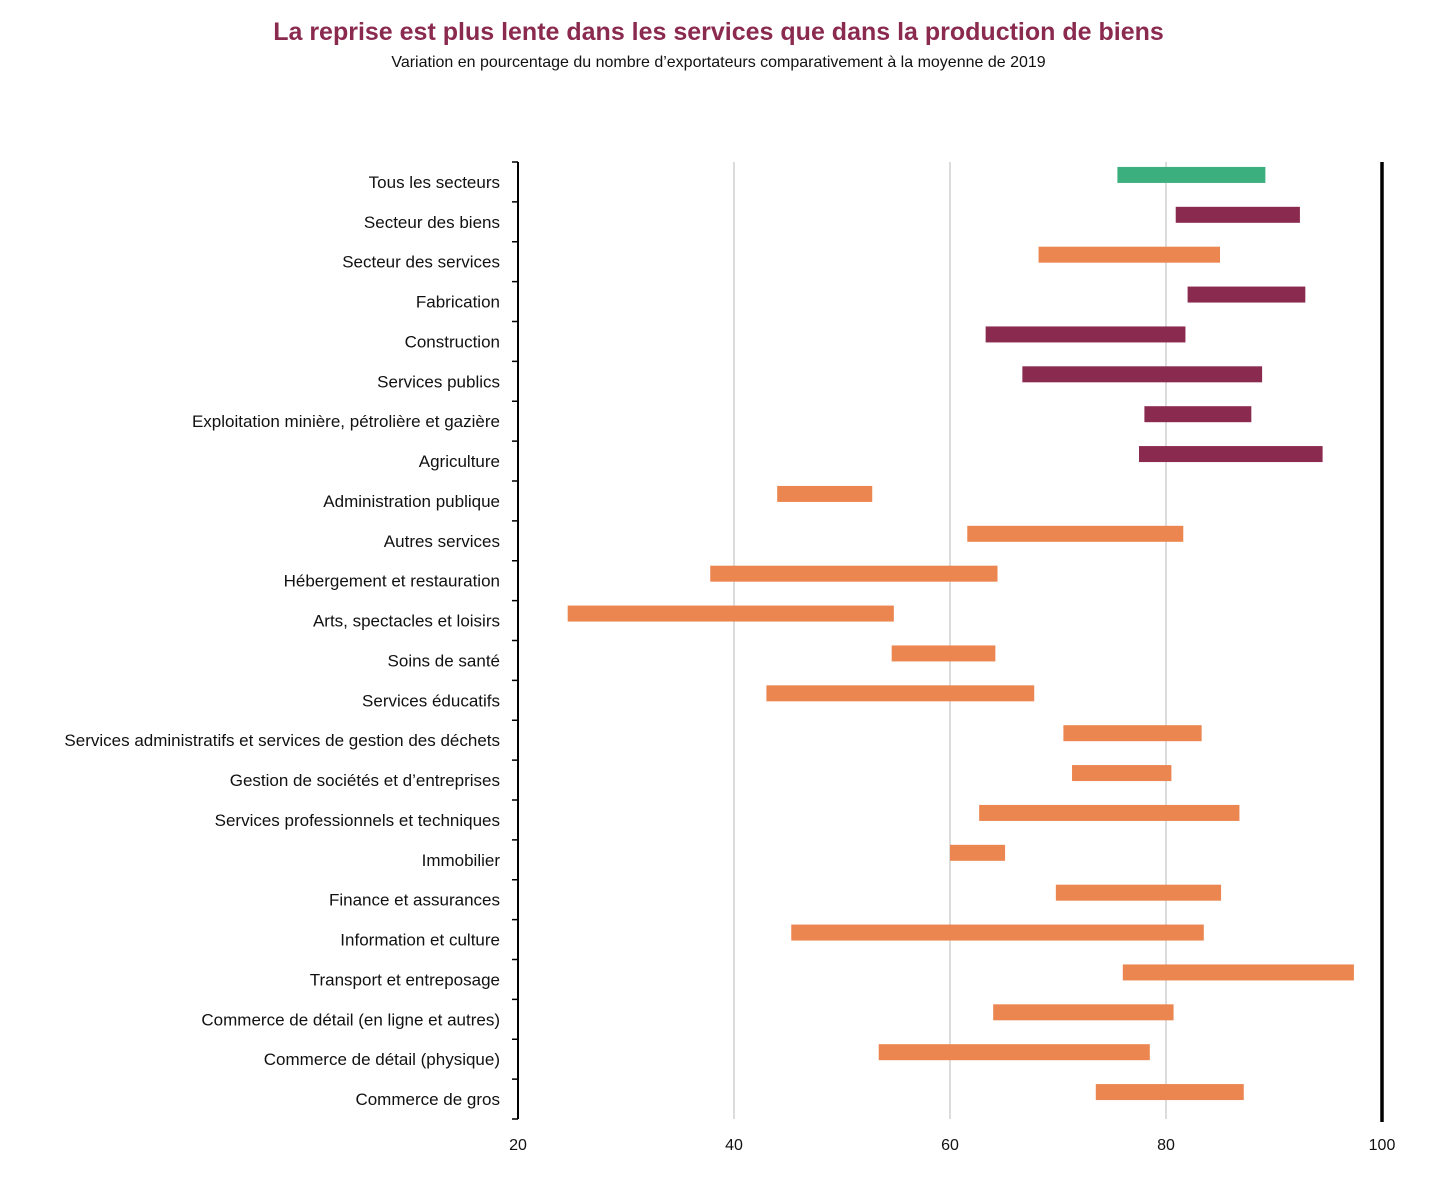  Describe the element at coordinates (434, 182) in the screenshot. I see `category-label: Tous les secteurs` at that location.